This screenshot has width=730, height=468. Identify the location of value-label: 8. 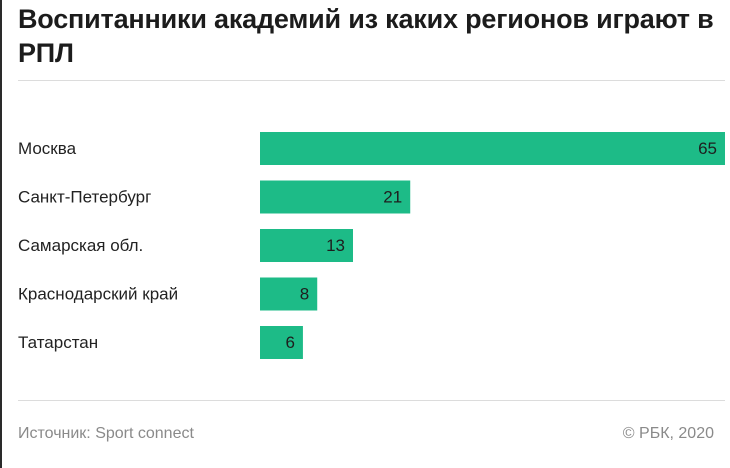
(304, 294).